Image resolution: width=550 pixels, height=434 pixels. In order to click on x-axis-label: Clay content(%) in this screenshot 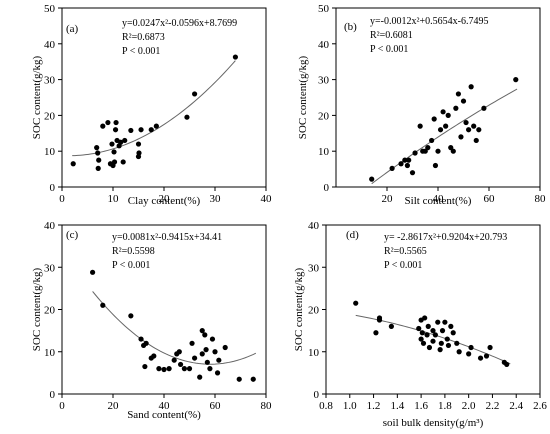, I will do `click(164, 201)`.